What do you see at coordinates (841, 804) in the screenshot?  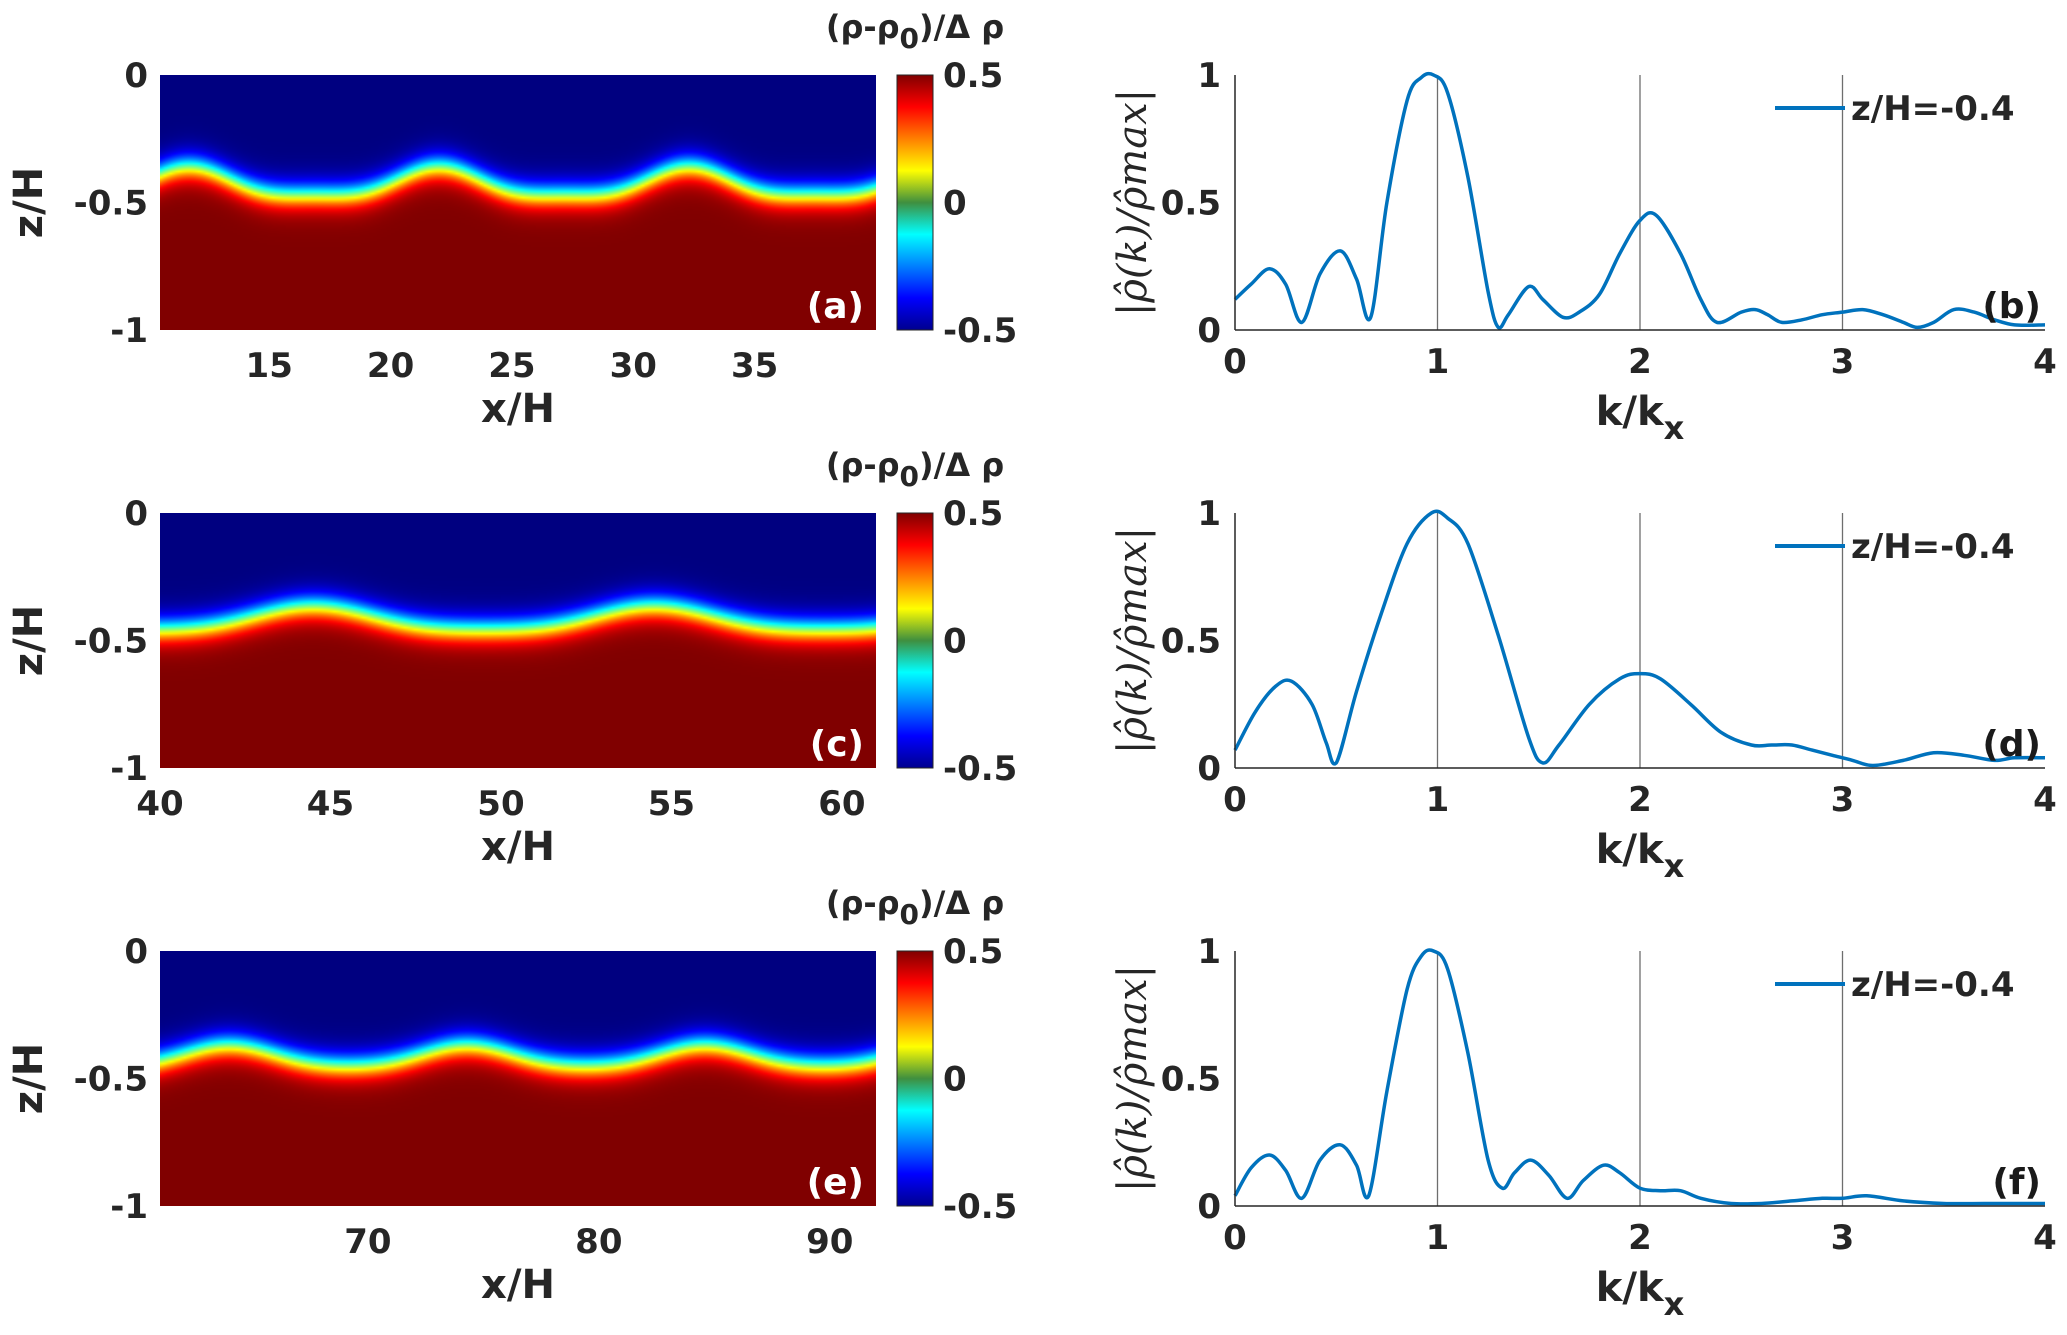 I see `x-tick-label: 60` at bounding box center [841, 804].